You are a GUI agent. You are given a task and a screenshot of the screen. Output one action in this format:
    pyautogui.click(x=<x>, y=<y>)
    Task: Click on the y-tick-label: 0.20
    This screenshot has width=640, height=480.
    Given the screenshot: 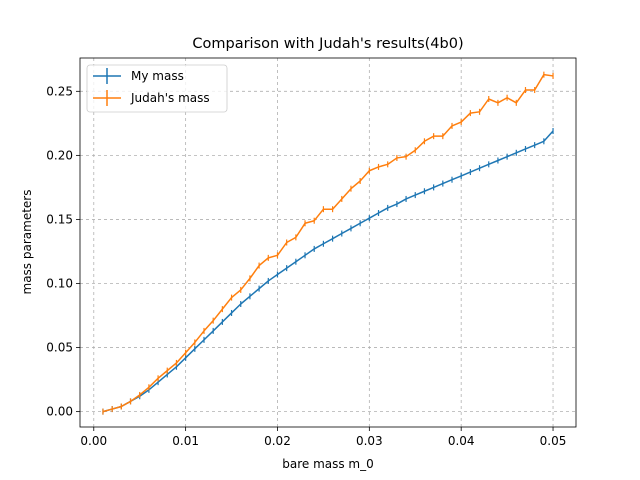 What is the action you would take?
    pyautogui.click(x=59, y=155)
    